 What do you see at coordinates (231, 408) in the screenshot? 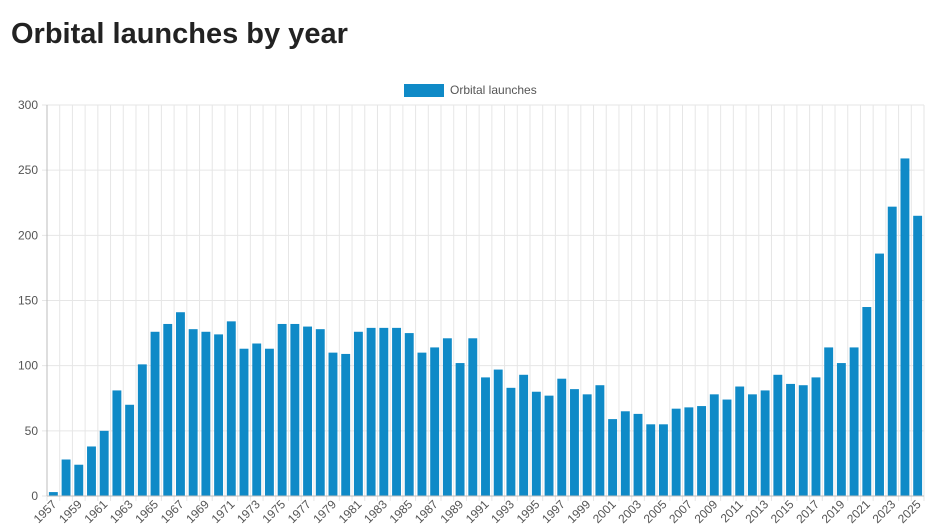
I see `bar-1971` at bounding box center [231, 408].